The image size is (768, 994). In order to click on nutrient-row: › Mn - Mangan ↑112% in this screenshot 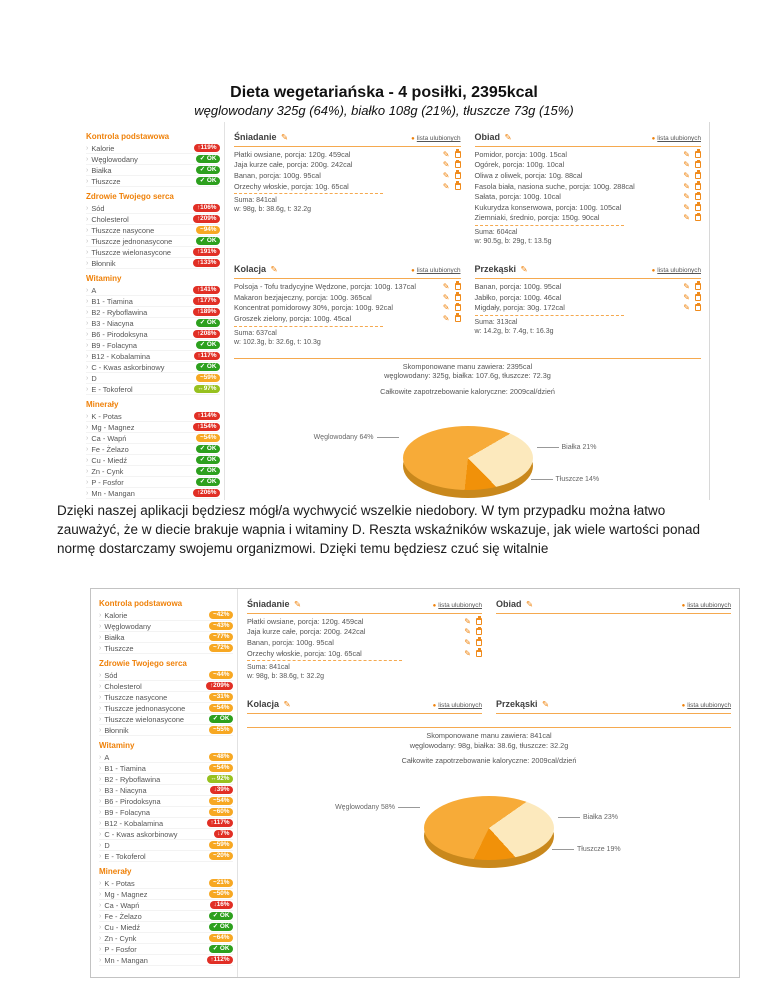, I will do `click(166, 960)`.